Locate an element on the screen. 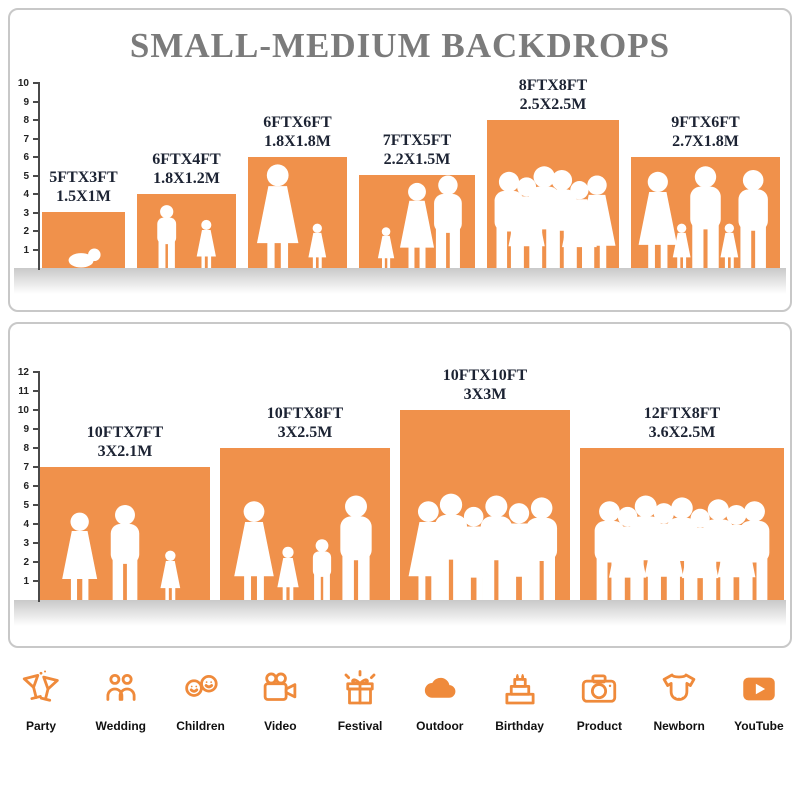 Image resolution: width=800 pixels, height=800 pixels. category-label: Video is located at coordinates (280, 726).